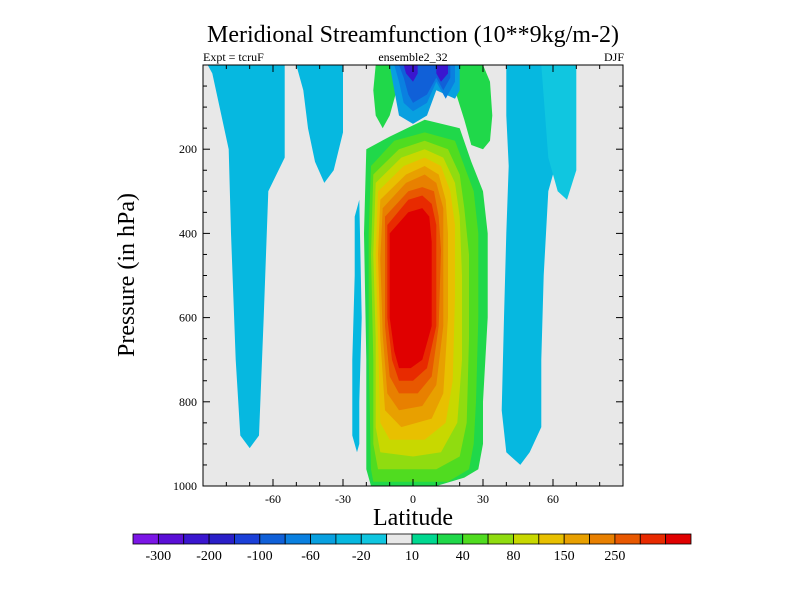 The width and height of the screenshot is (800, 600). Describe the element at coordinates (483, 499) in the screenshot. I see `x-tick-label: 30` at that location.